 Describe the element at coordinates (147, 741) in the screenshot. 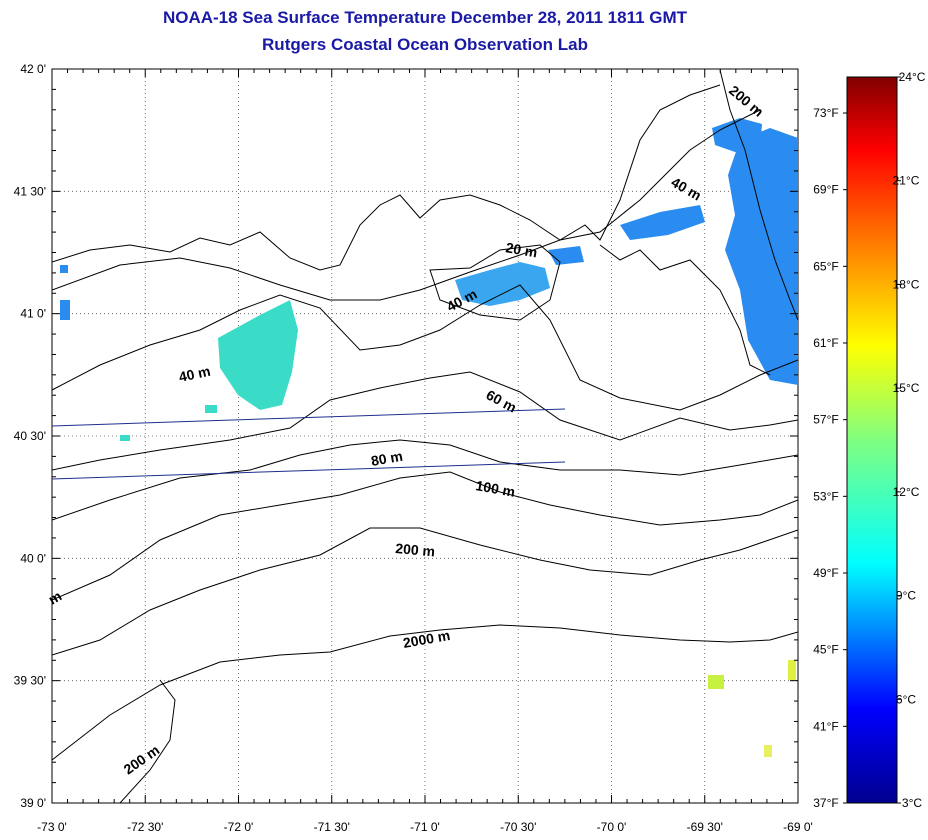

I see `isobath-200m-south` at that location.